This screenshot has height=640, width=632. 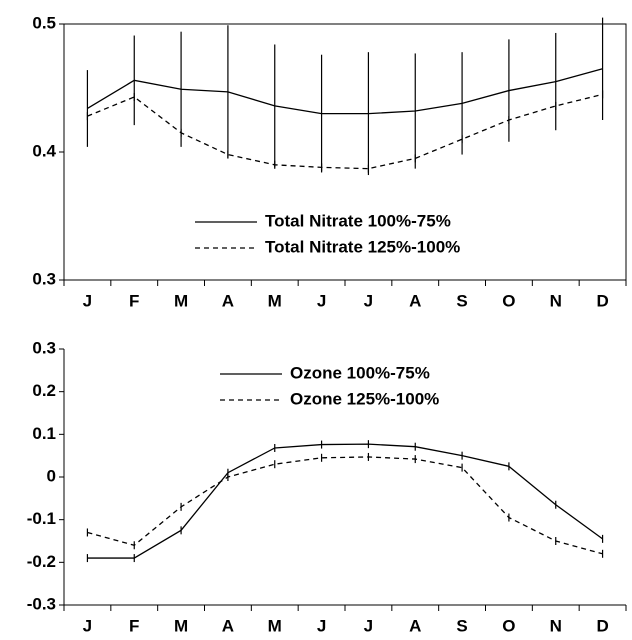 What do you see at coordinates (362, 246) in the screenshot?
I see `legend-label: Total Nitrate 125%-100%` at bounding box center [362, 246].